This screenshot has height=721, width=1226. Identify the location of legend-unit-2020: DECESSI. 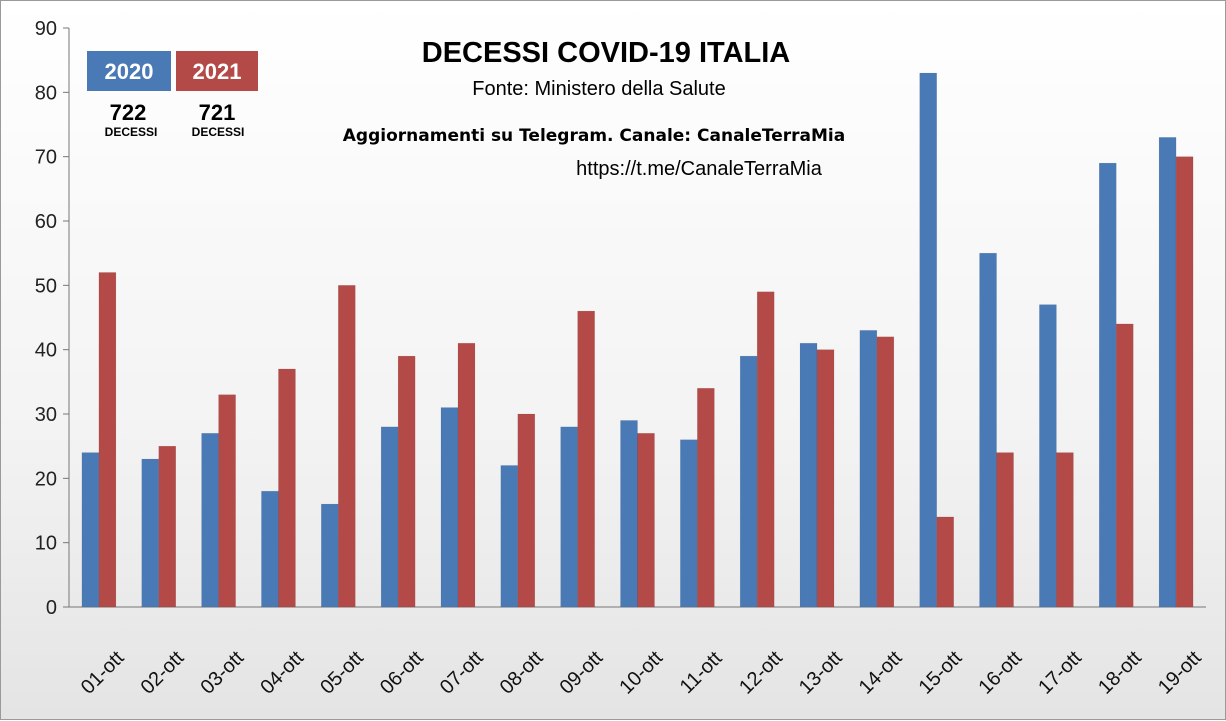
(131, 132).